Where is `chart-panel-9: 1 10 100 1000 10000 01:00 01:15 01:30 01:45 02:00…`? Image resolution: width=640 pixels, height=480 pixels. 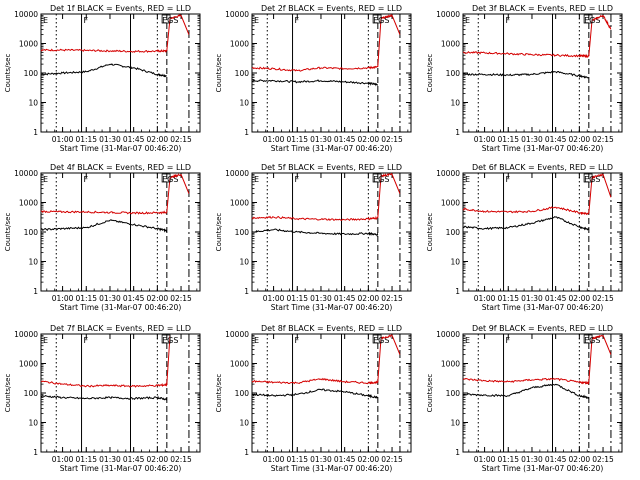
chart-panel-9: 1 10 100 1000 10000 01:00 01:15 01:30 01:45 02:00… is located at coordinates (524, 398).